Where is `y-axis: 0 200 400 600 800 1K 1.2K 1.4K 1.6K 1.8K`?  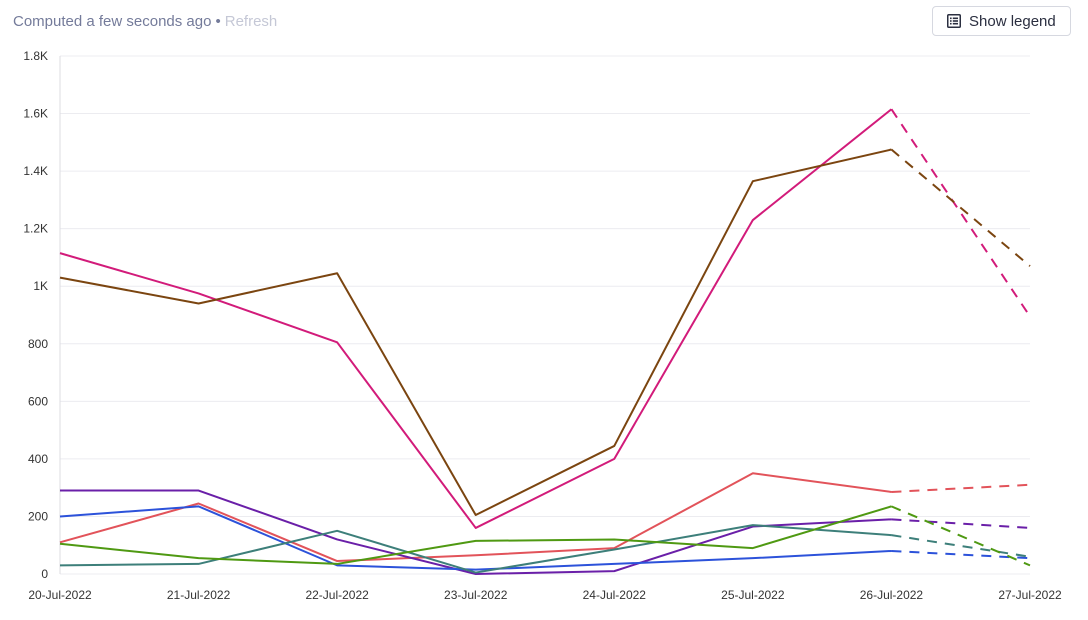 y-axis: 0 200 400 600 800 1K 1.2K 1.4K 1.6K 1.8K is located at coordinates (35, 315).